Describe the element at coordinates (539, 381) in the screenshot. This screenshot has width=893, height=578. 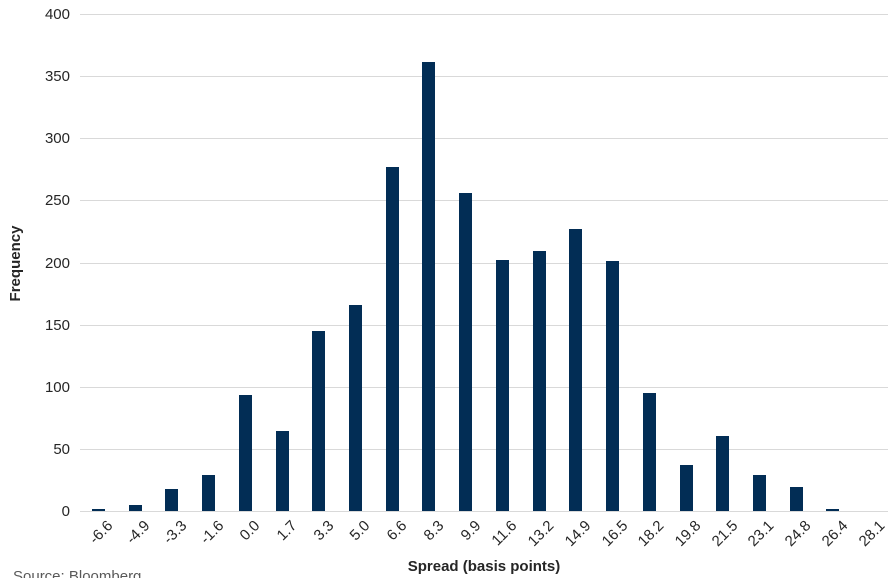
I see `bar-13.2` at that location.